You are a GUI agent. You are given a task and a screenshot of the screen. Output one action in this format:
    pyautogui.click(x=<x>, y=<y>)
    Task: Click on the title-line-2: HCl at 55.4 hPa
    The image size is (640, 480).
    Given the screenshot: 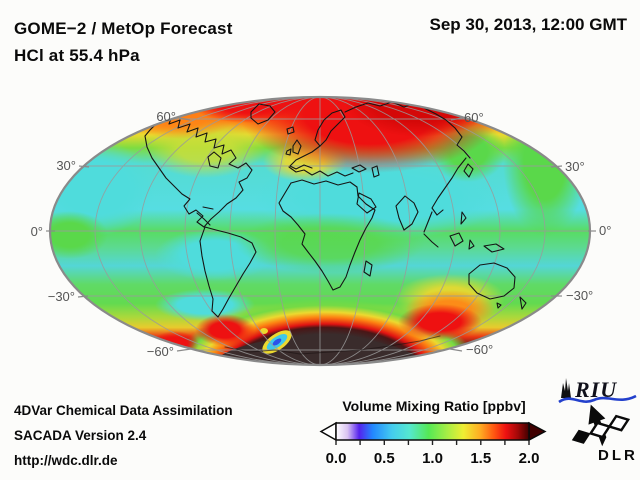 What is the action you would take?
    pyautogui.click(x=77, y=55)
    